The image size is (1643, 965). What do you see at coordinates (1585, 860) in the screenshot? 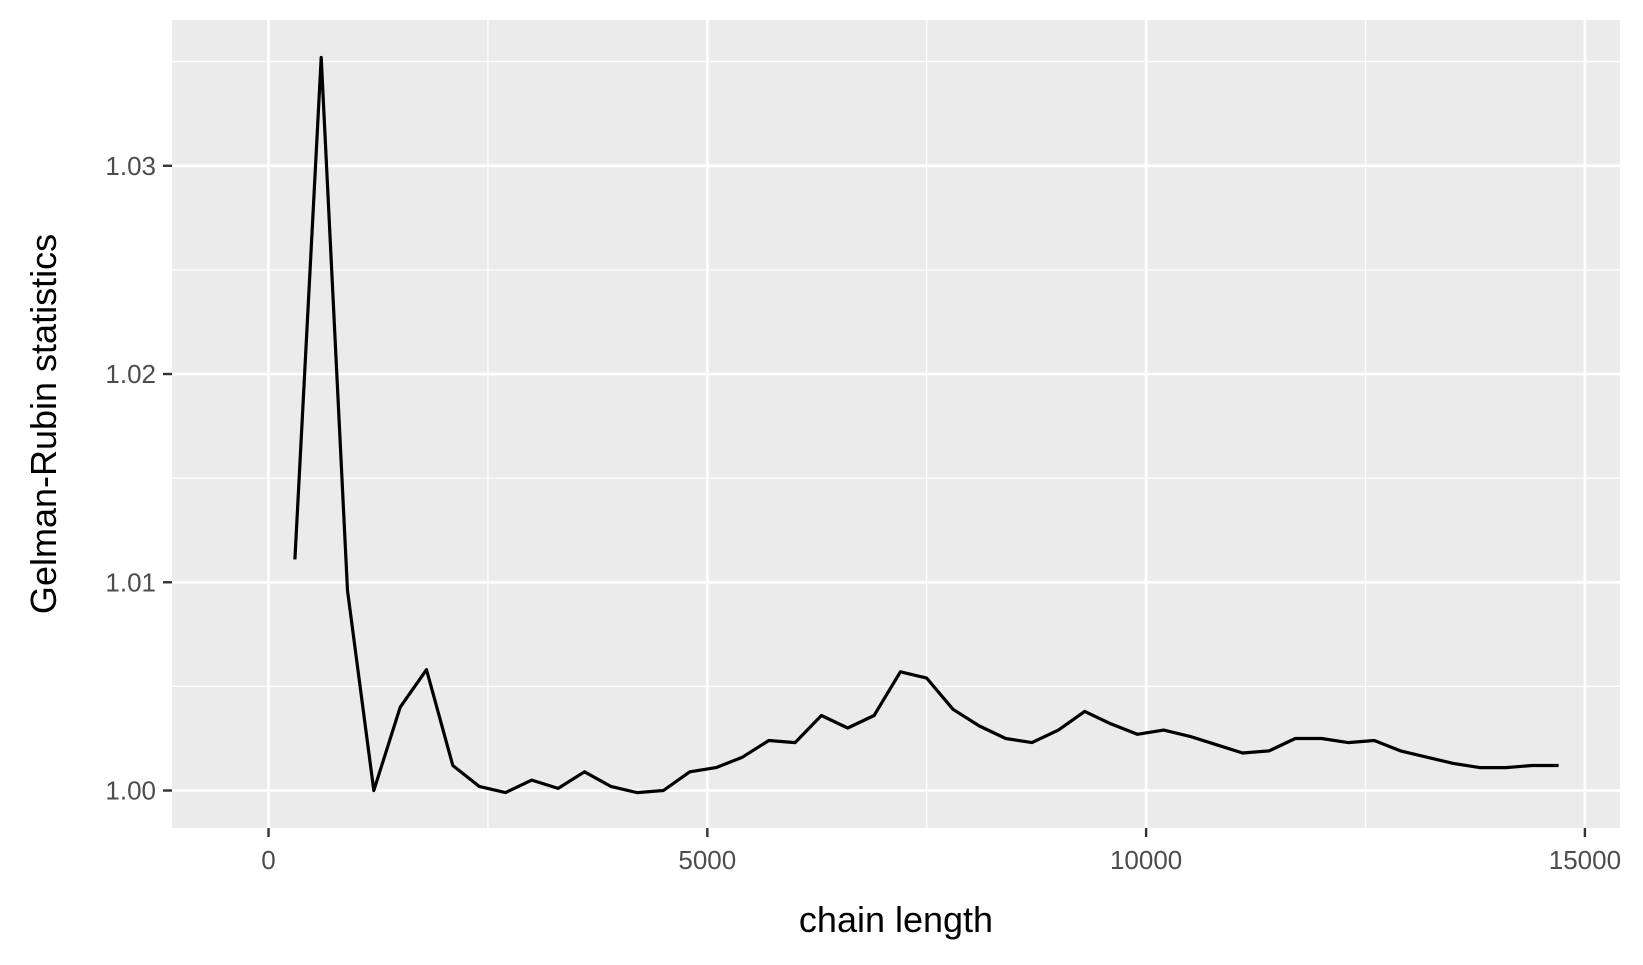
I see `x-tick-label: 15000` at bounding box center [1585, 860].